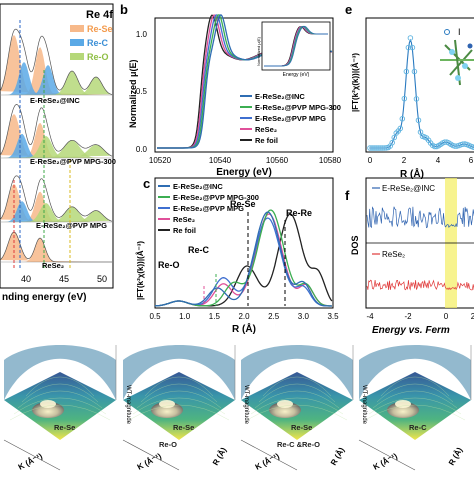  Describe the element at coordinates (244, 328) in the screenshot. I see `panel-c-x-label: R (Å)` at that location.